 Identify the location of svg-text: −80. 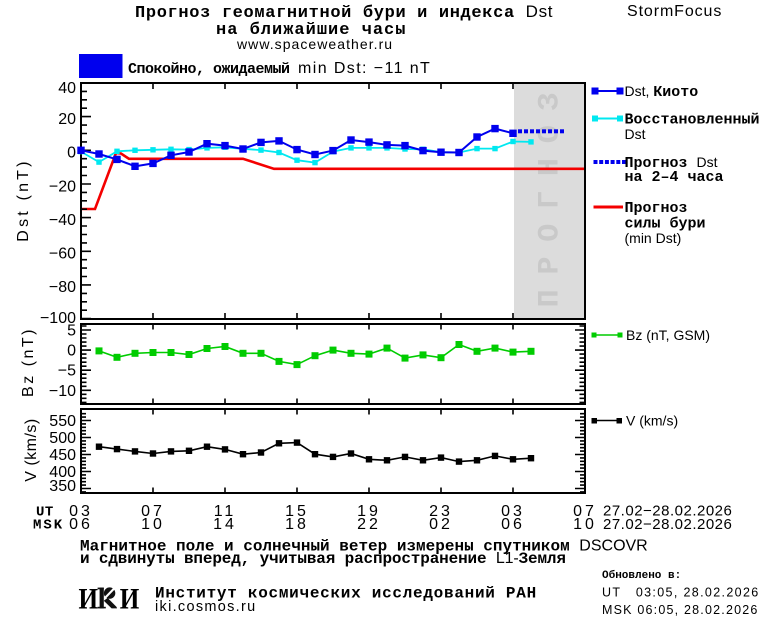
(62, 287).